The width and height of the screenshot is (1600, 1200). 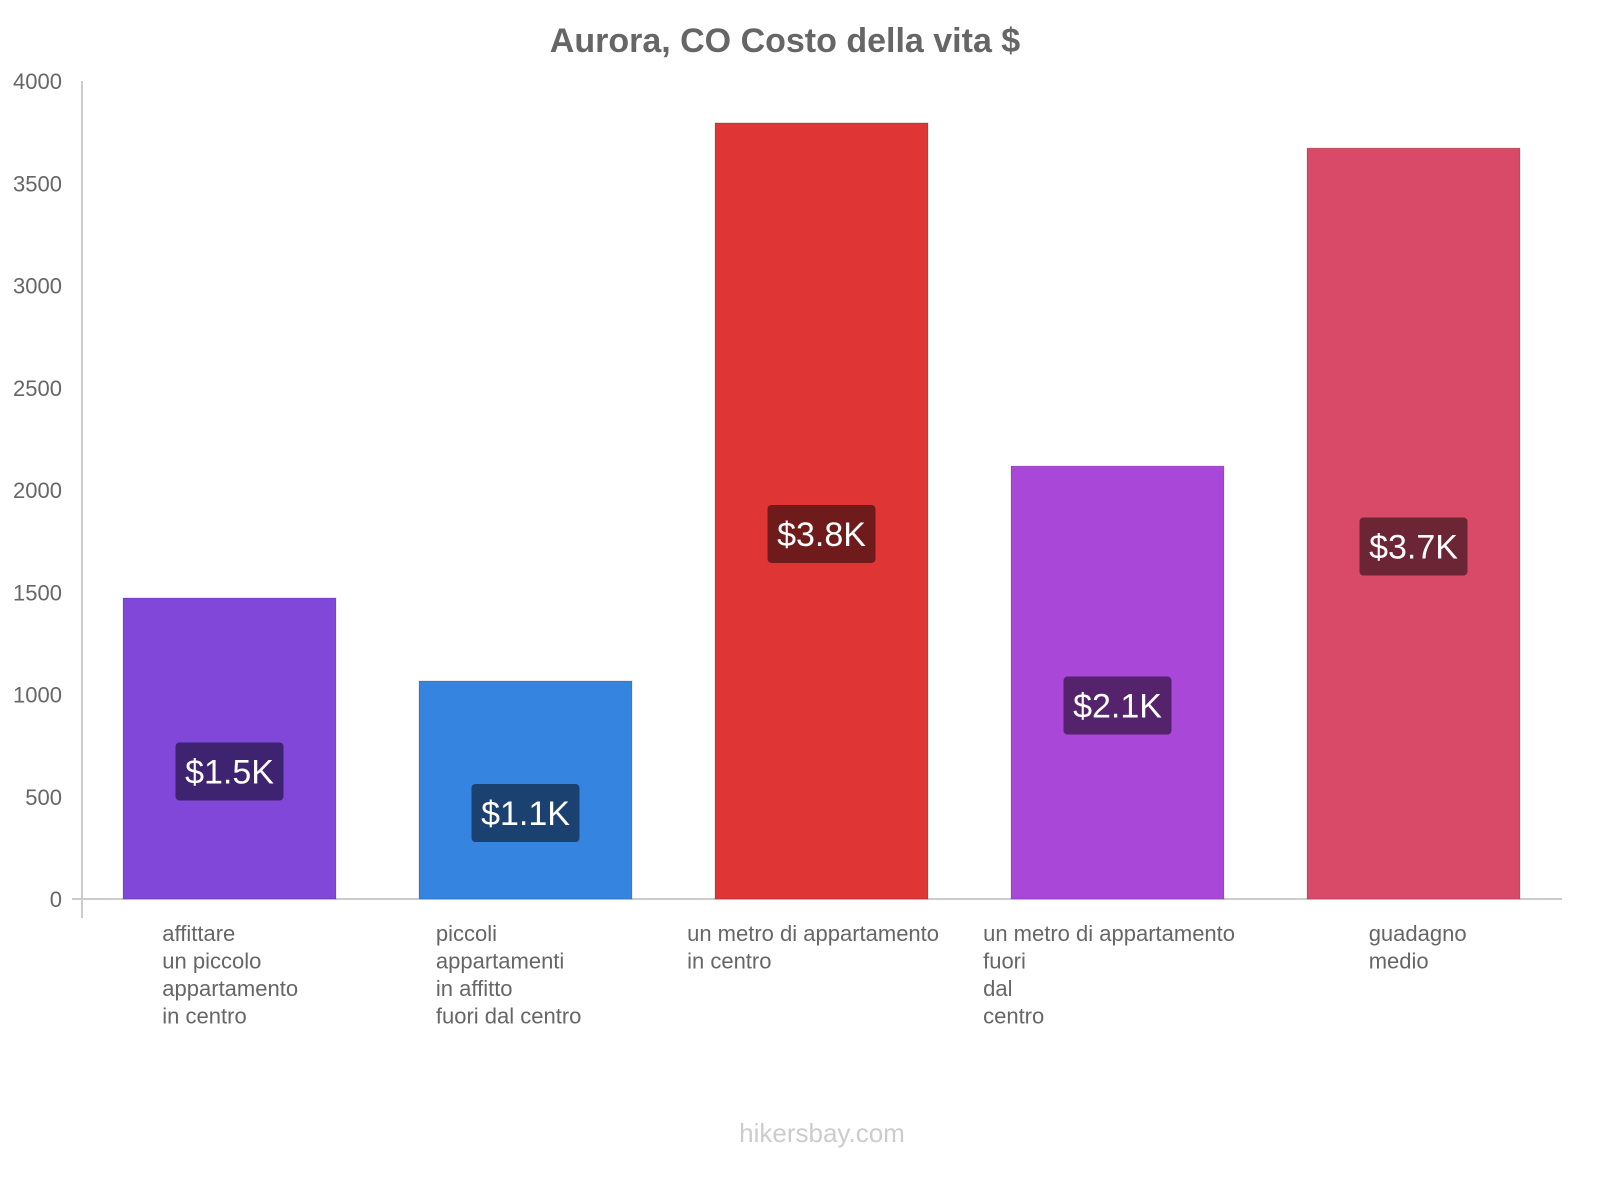 I want to click on x-category-line: centro, so click(x=1013, y=1016).